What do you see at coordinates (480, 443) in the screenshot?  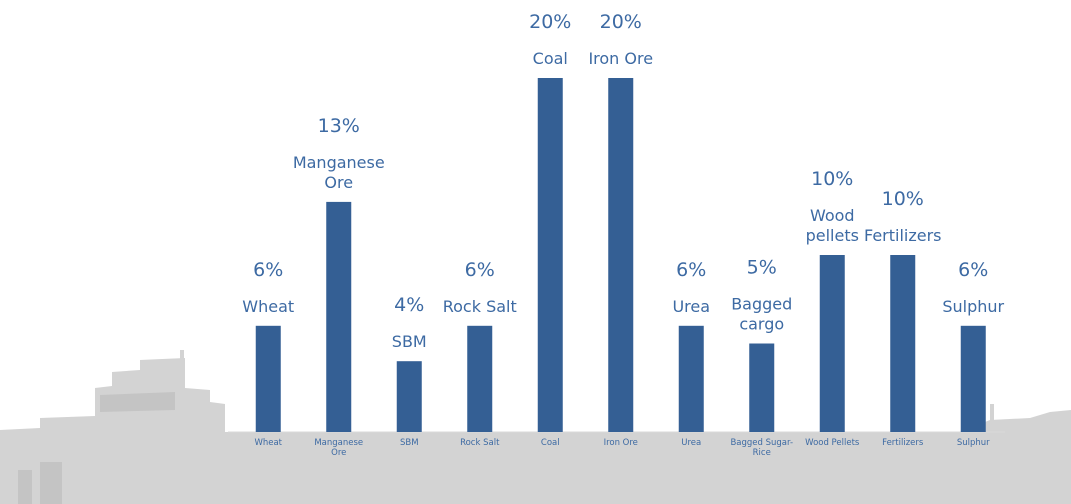 I see `x-tick-label: Rock Salt` at bounding box center [480, 443].